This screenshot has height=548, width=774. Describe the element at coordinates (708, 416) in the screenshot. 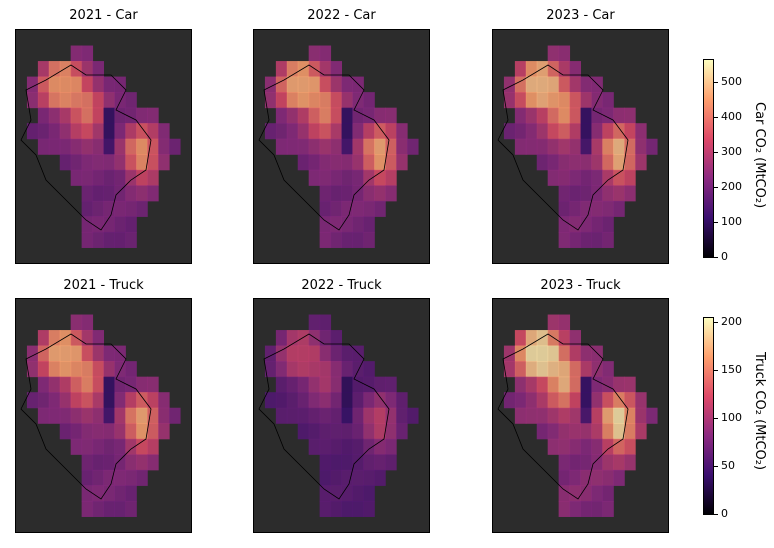

I see `truck-colorbar` at that location.